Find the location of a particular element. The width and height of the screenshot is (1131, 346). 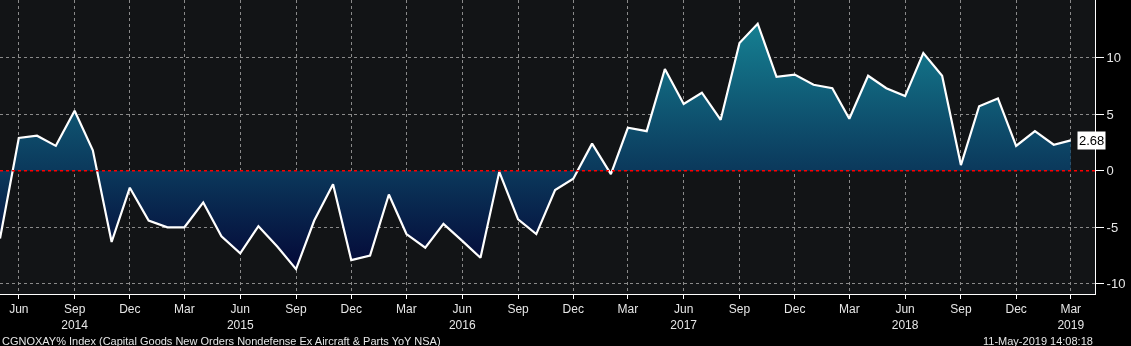

x-tick-label: Jun 2018 is located at coordinates (905, 317).